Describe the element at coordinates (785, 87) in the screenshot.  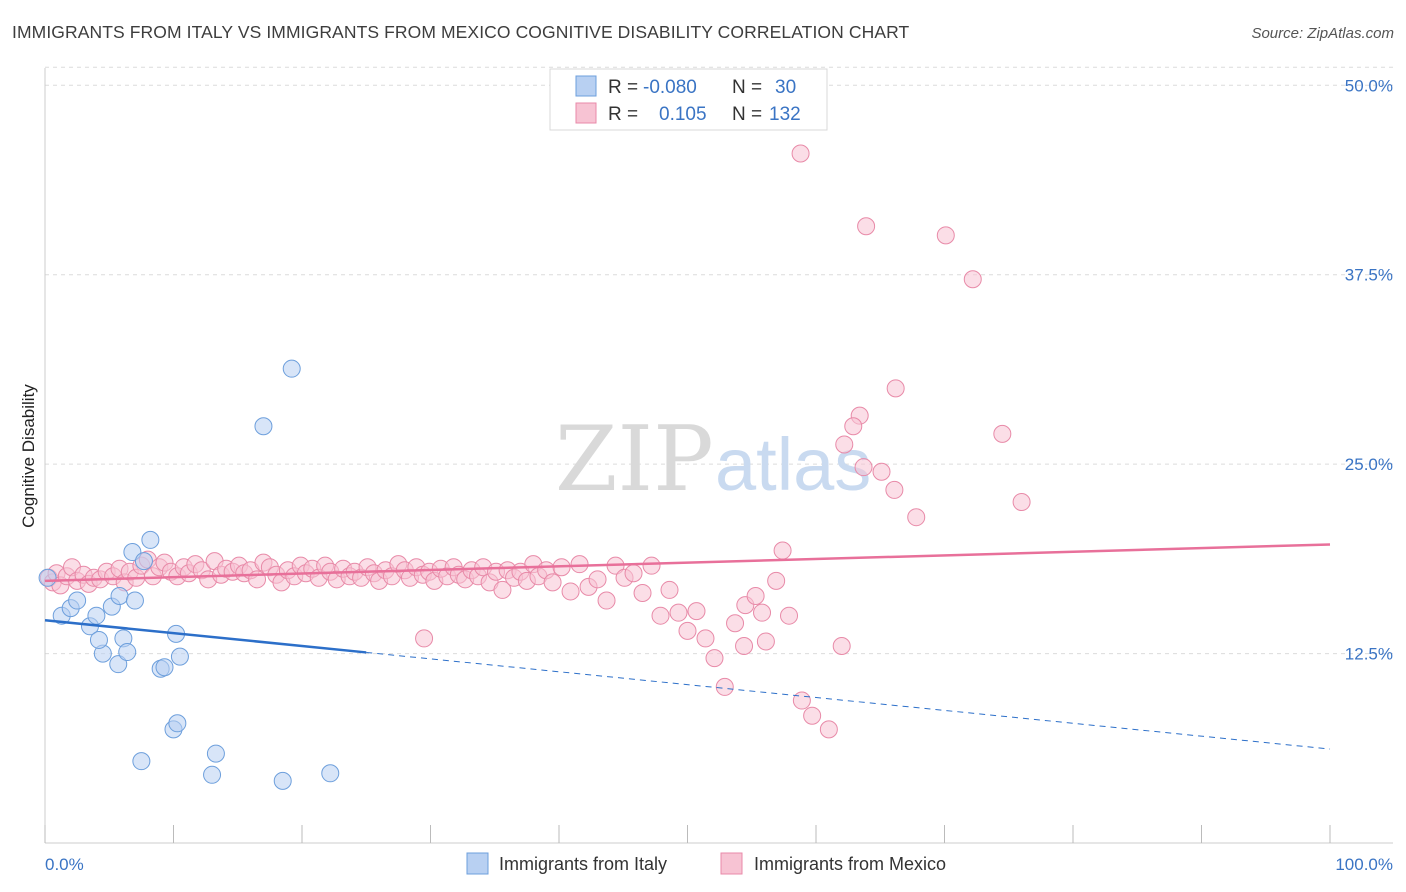
I see `legend-n-value-italy: 30` at that location.